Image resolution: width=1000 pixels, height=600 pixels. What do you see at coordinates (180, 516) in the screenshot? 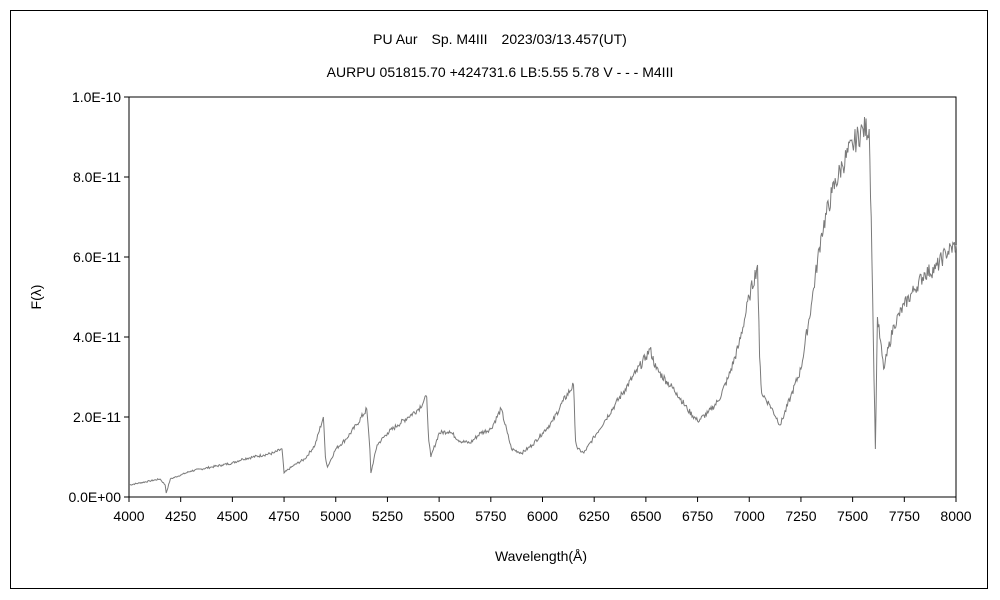
I see `x-tick-label: 4250` at bounding box center [180, 516].